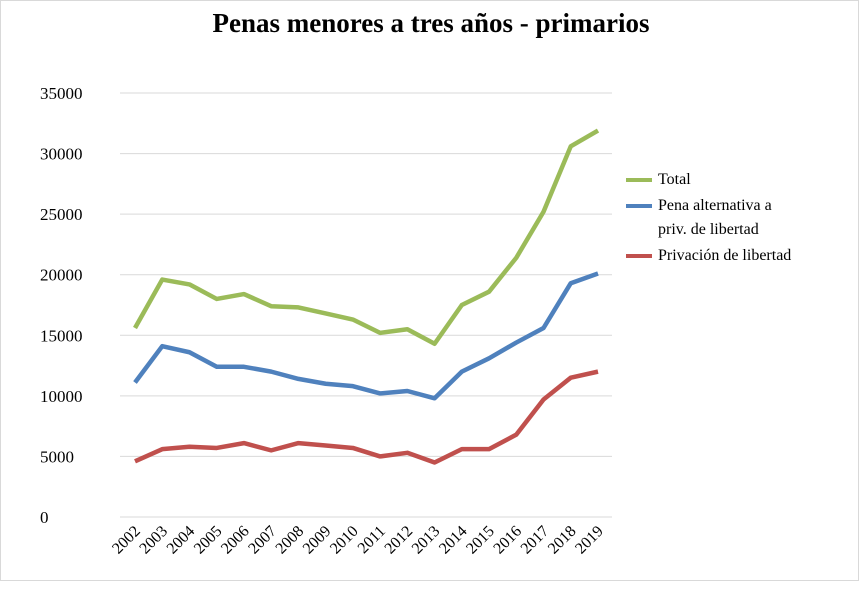 This screenshot has height=590, width=862. Describe the element at coordinates (61, 335) in the screenshot. I see `y-tick-label: 15000` at that location.